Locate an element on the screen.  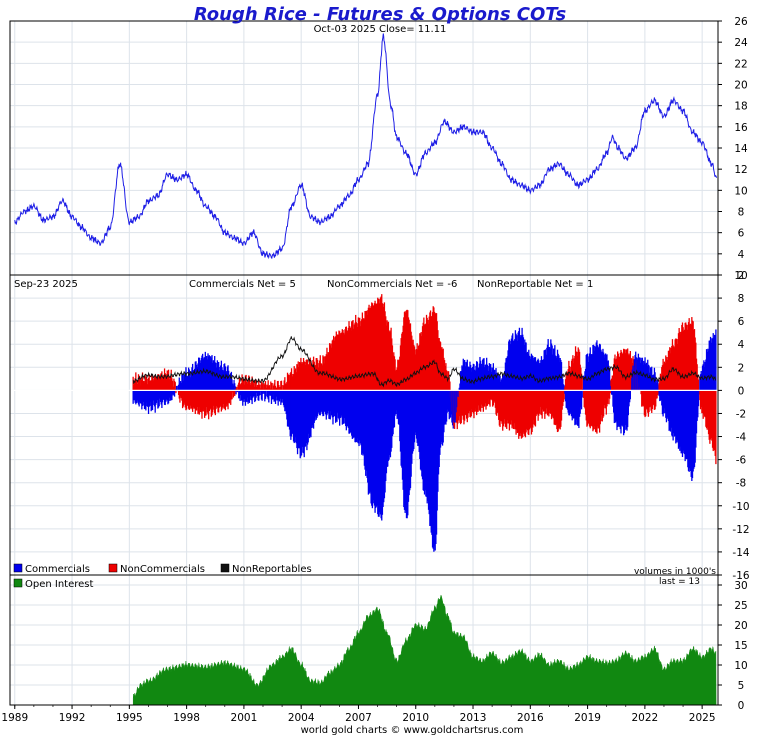
x-tick-label: 1998 is located at coordinates (186, 718).